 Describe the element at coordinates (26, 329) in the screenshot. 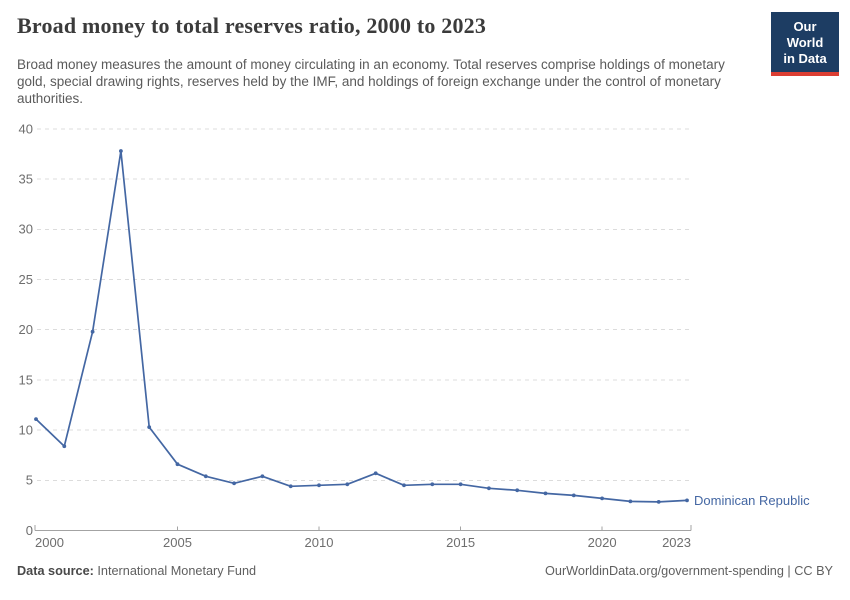

I see `y-tick-label: 20` at that location.